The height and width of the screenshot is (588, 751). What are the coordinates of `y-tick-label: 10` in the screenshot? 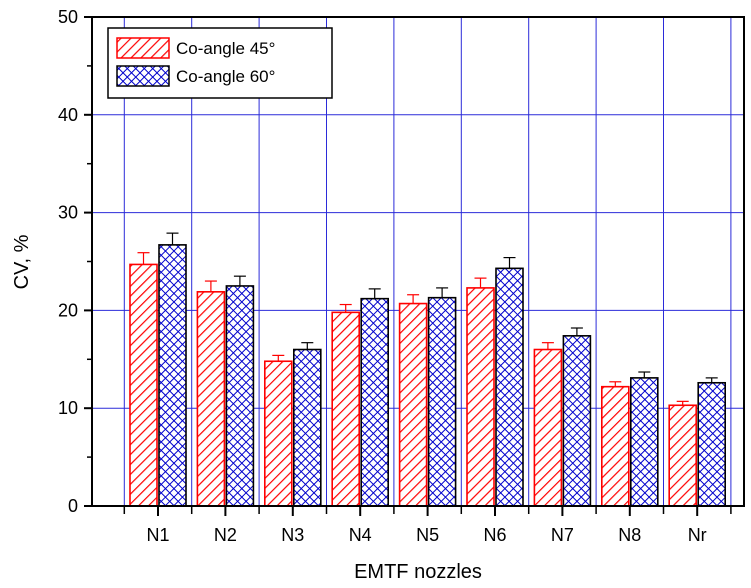 It's located at (68, 408).